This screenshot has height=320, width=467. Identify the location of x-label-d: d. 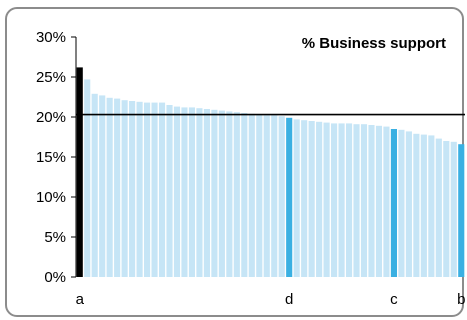
(289, 299).